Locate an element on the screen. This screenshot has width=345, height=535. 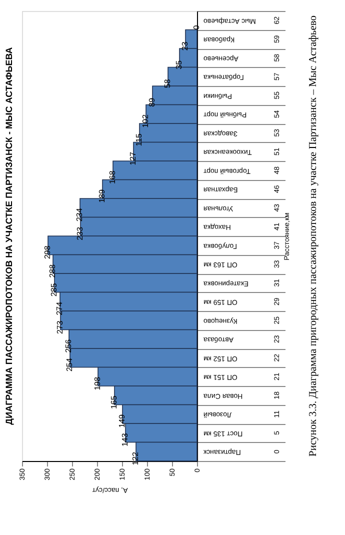
data-label: 102 is located at coordinates (145, 121).